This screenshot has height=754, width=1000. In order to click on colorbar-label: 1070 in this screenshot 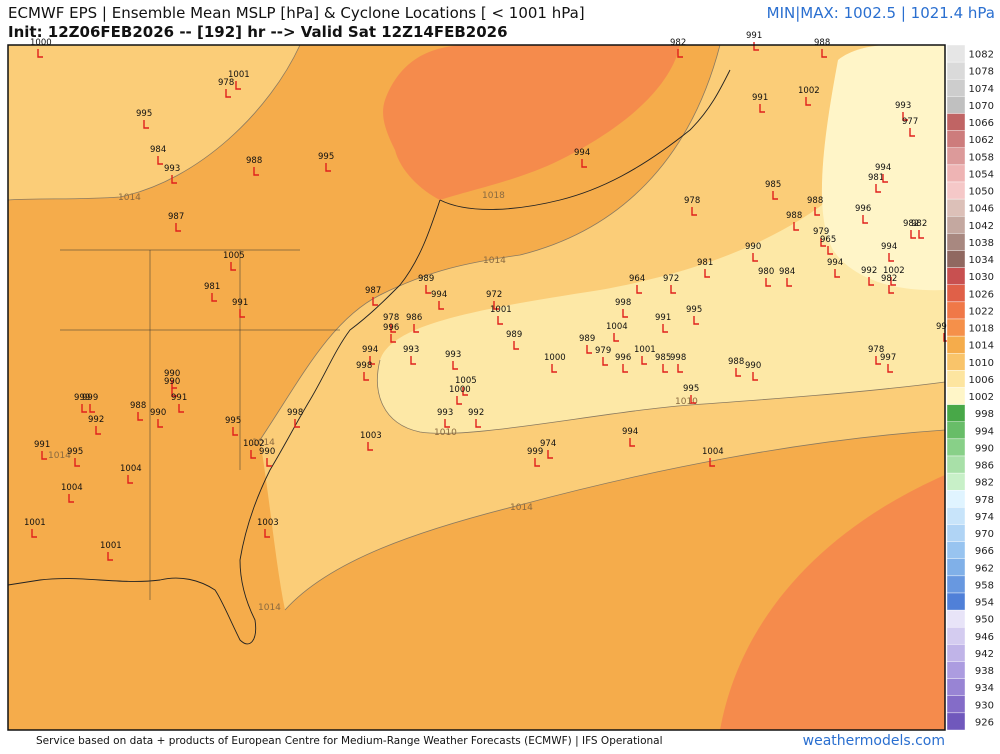, I will do `click(981, 106)`.